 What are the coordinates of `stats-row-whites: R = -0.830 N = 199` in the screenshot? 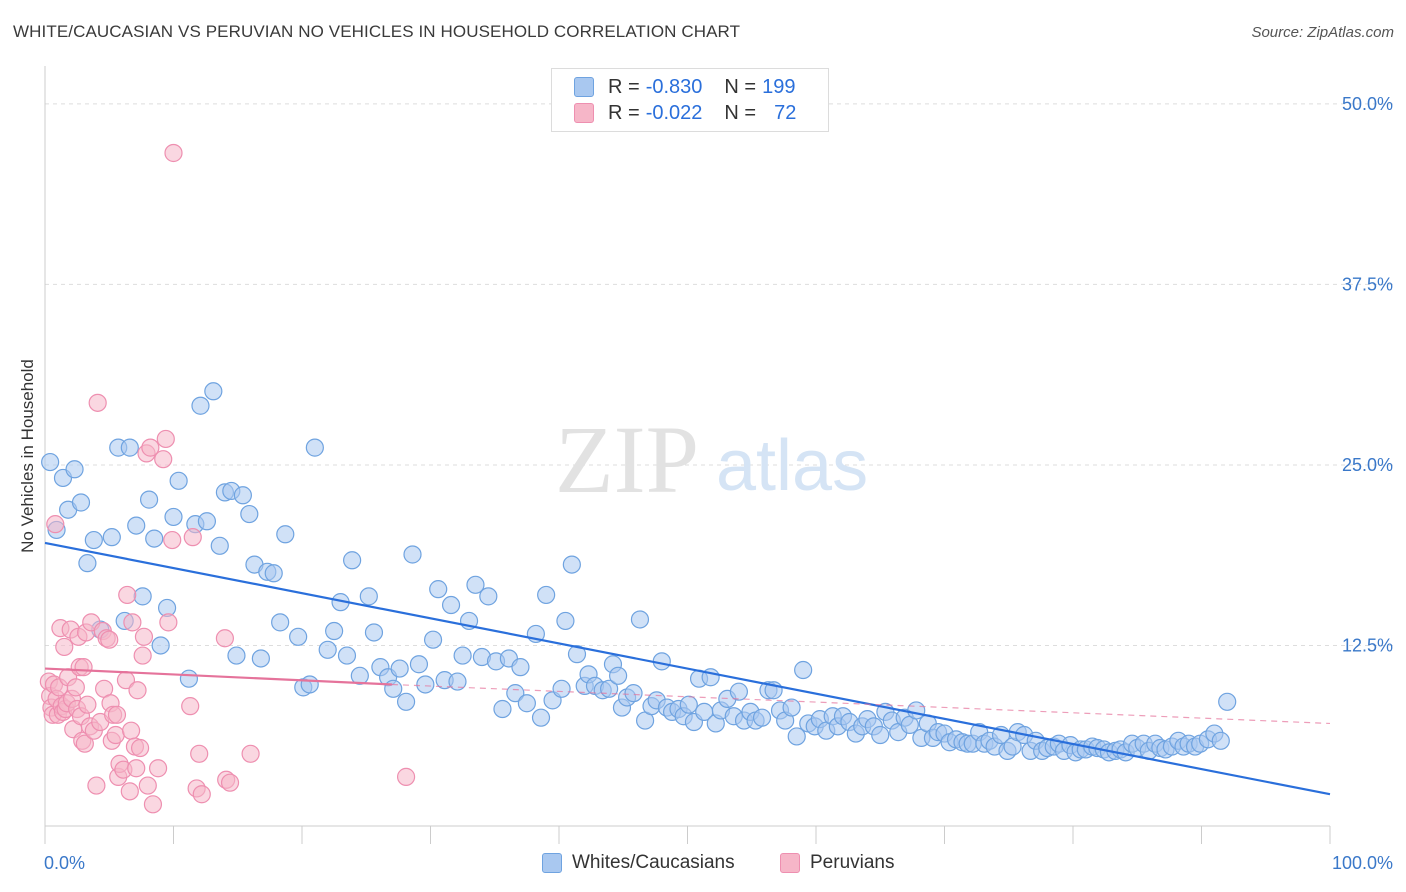 It's located at (684, 87).